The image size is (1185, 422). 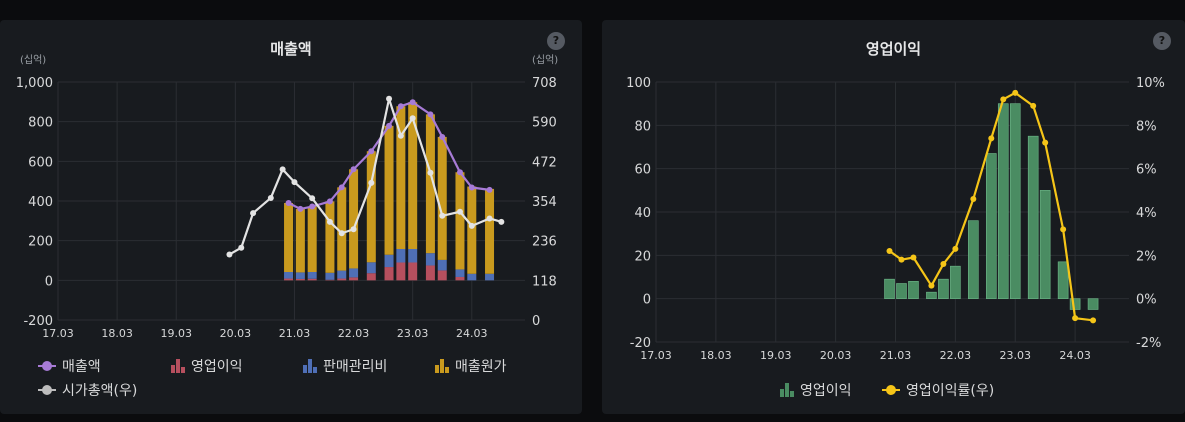 I want to click on legend-item: 매출액, so click(x=69, y=366).